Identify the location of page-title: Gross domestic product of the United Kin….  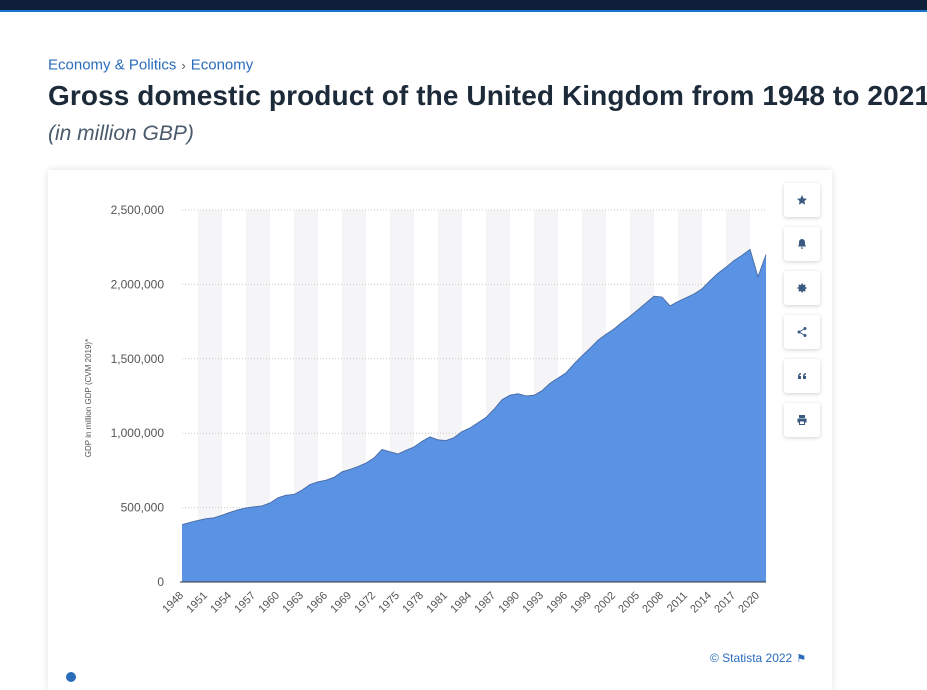
(487, 95).